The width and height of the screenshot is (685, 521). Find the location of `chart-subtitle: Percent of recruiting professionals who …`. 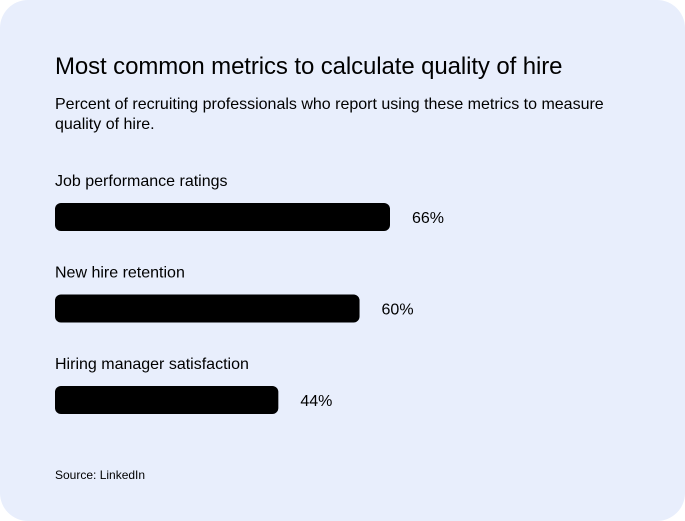

chart-subtitle: Percent of recruiting professionals who … is located at coordinates (329, 114).